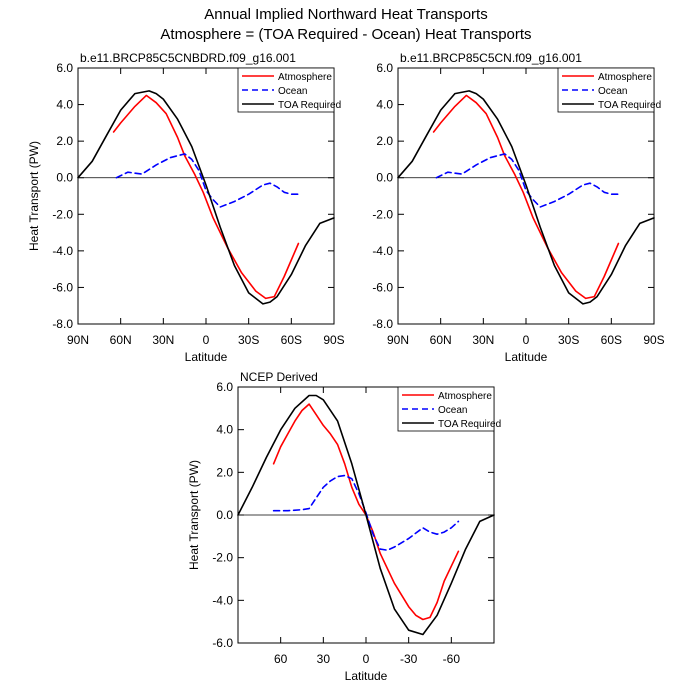 This screenshot has width=692, height=691. Describe the element at coordinates (346, 14) in the screenshot. I see `figure-title-line1: Annual Implied Northward Heat Transports` at that location.